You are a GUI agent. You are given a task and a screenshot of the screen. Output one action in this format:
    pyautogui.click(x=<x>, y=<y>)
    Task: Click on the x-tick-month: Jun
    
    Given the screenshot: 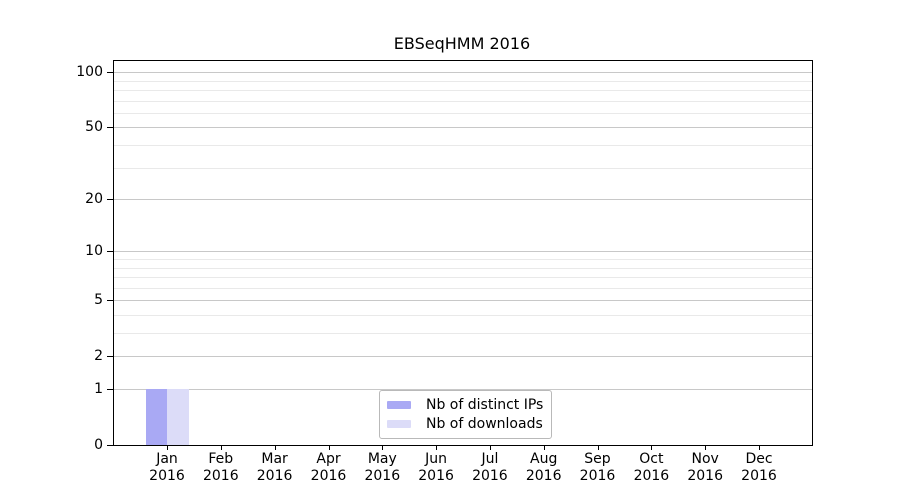 What is the action you would take?
    pyautogui.click(x=436, y=459)
    